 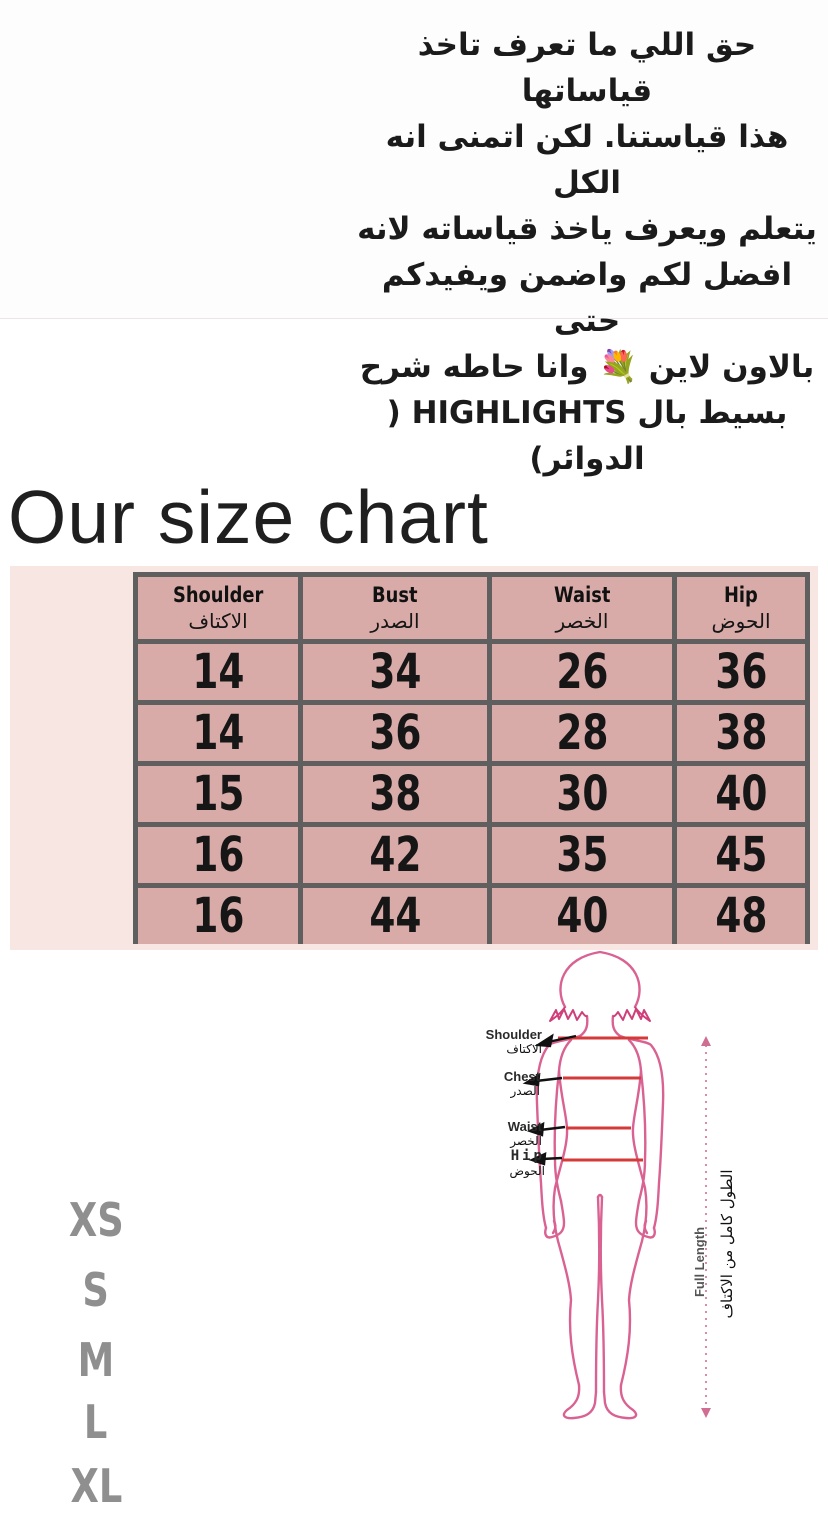 What do you see at coordinates (741, 855) in the screenshot?
I see `table-cell-l-hip: 45` at bounding box center [741, 855].